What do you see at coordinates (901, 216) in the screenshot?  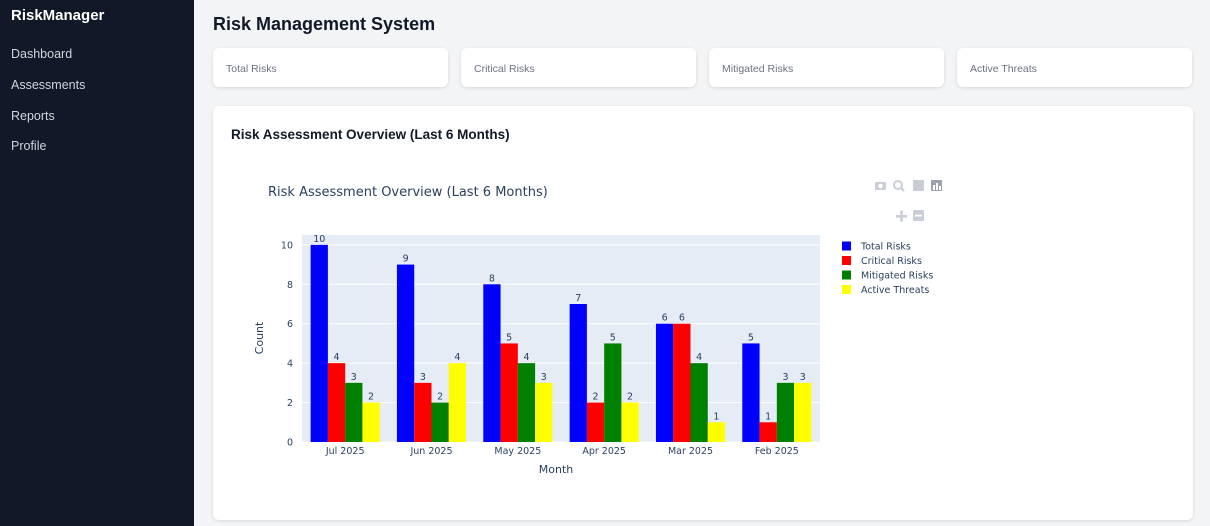 I see `zoom-in-icon` at bounding box center [901, 216].